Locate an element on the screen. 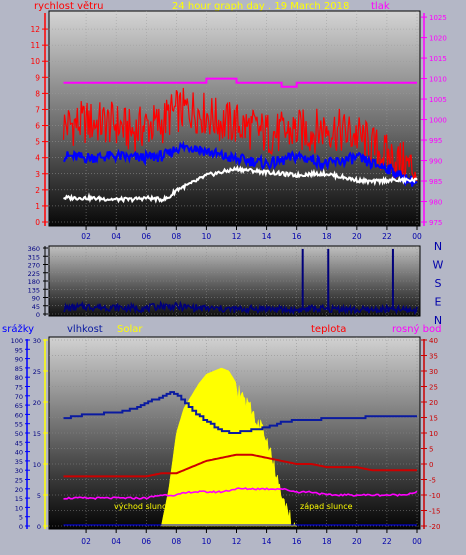 The image size is (466, 555). wind-tick-label: 10 is located at coordinates (35, 61).